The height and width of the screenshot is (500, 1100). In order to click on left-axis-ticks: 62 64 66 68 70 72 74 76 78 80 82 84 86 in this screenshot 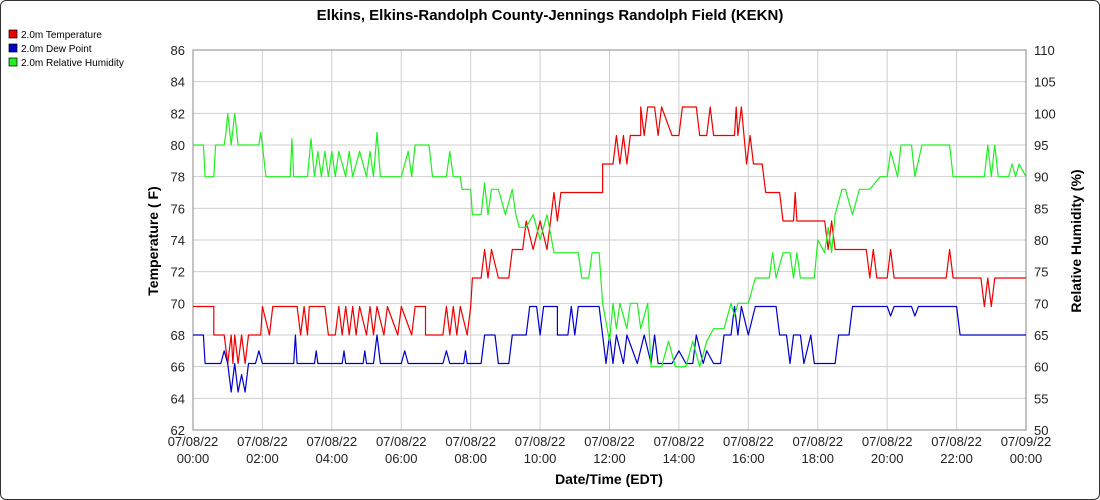, I will do `click(178, 240)`.